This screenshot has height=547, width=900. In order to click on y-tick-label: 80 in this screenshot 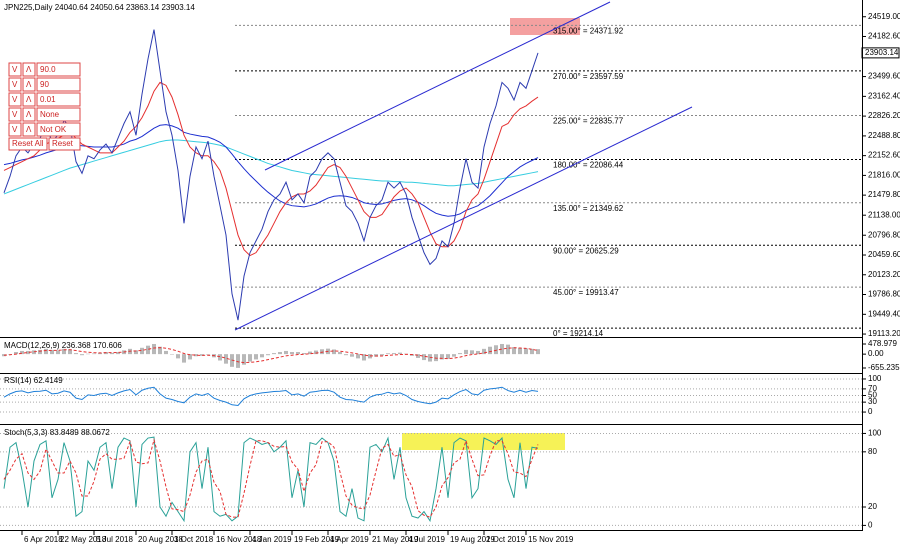, I will do `click(872, 451)`.